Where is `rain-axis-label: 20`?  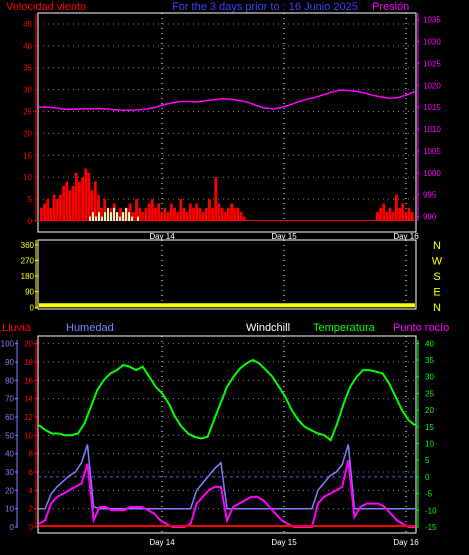 rain-axis-label: 20 is located at coordinates (28, 344).